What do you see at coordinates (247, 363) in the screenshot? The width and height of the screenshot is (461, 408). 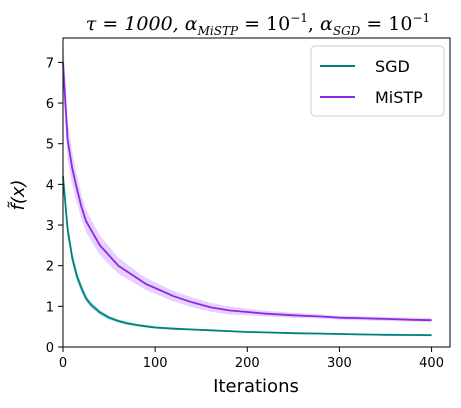 I see `x-tick-label: 200` at bounding box center [247, 363].